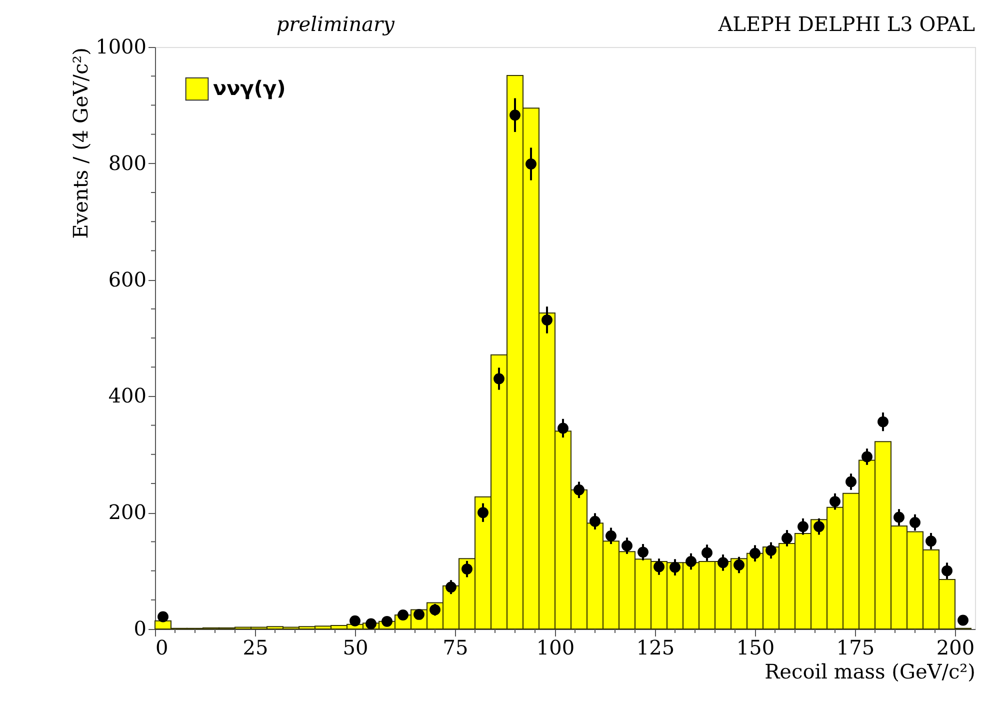  What do you see at coordinates (121, 46) in the screenshot?
I see `y-tick-label: 1000` at bounding box center [121, 46].